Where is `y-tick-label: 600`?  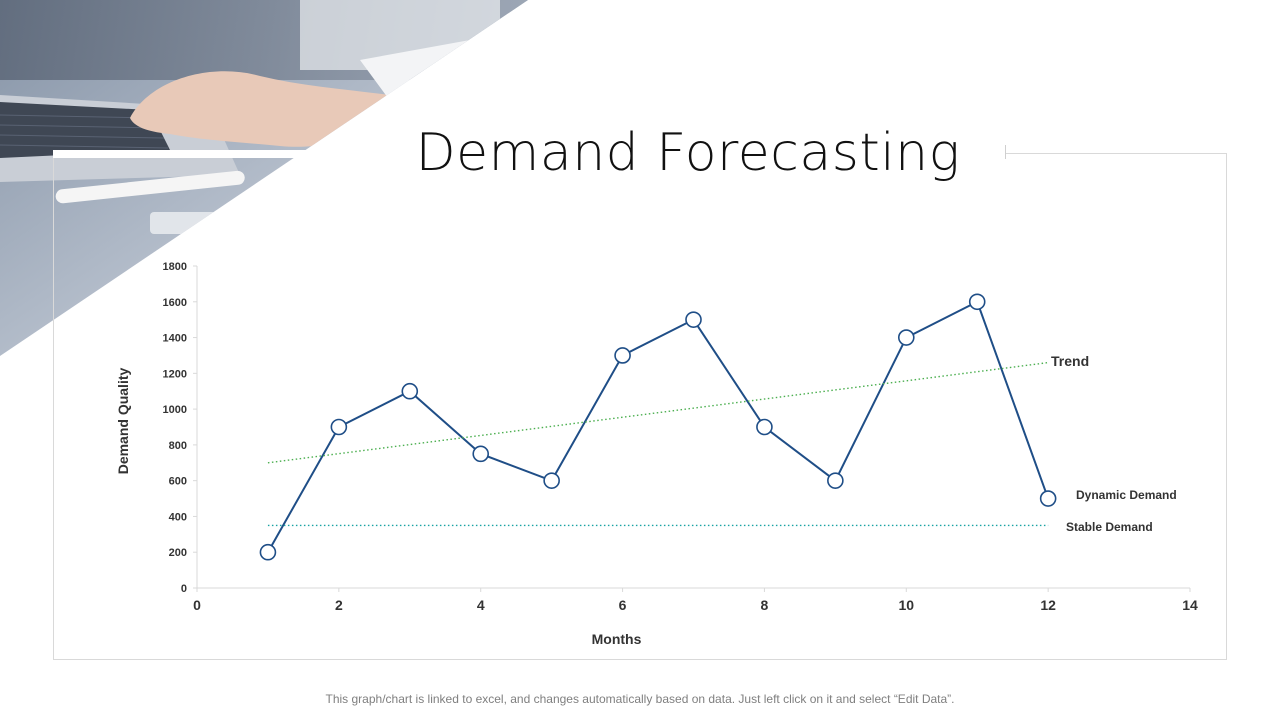 y-tick-label: 600 is located at coordinates (178, 482).